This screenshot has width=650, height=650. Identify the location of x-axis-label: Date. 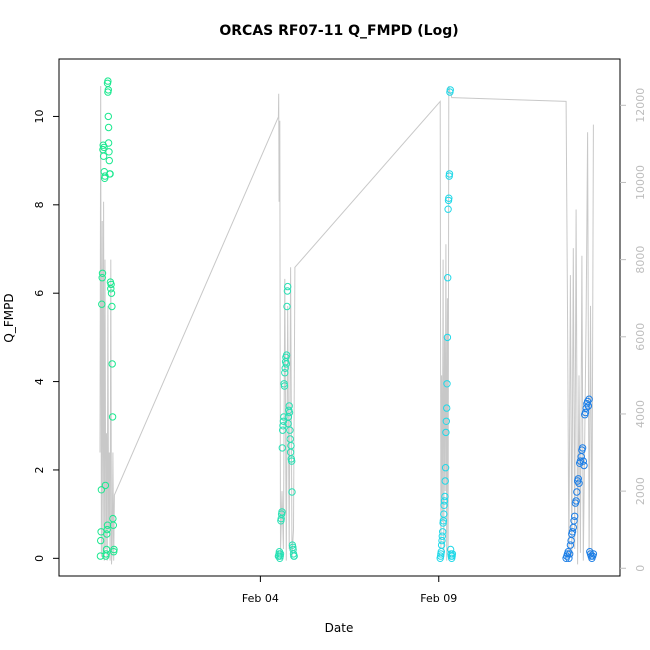
(339, 628).